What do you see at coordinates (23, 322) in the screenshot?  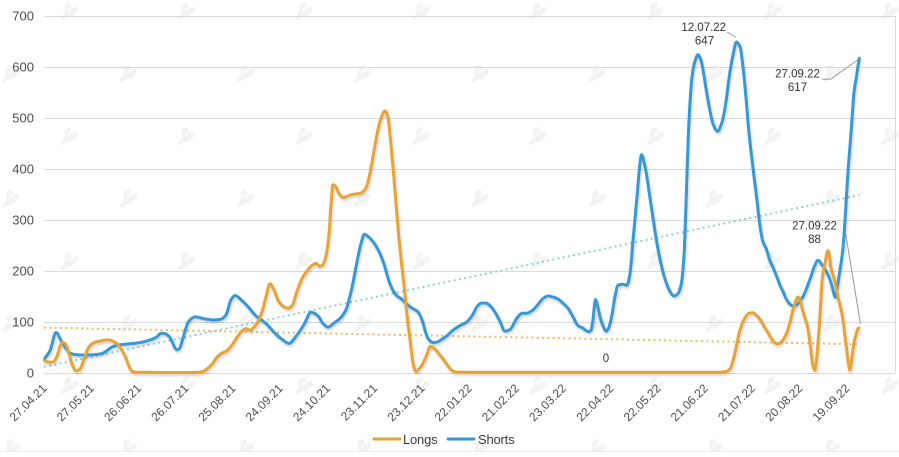 I see `svg-text: 100` at bounding box center [23, 322].